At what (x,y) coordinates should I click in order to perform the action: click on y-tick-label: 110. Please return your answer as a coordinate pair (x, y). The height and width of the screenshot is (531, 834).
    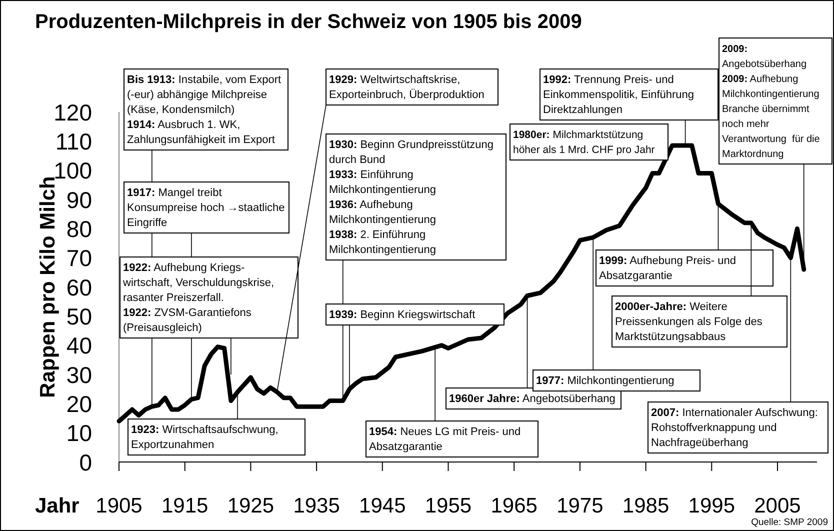
    Looking at the image, I should click on (73, 141).